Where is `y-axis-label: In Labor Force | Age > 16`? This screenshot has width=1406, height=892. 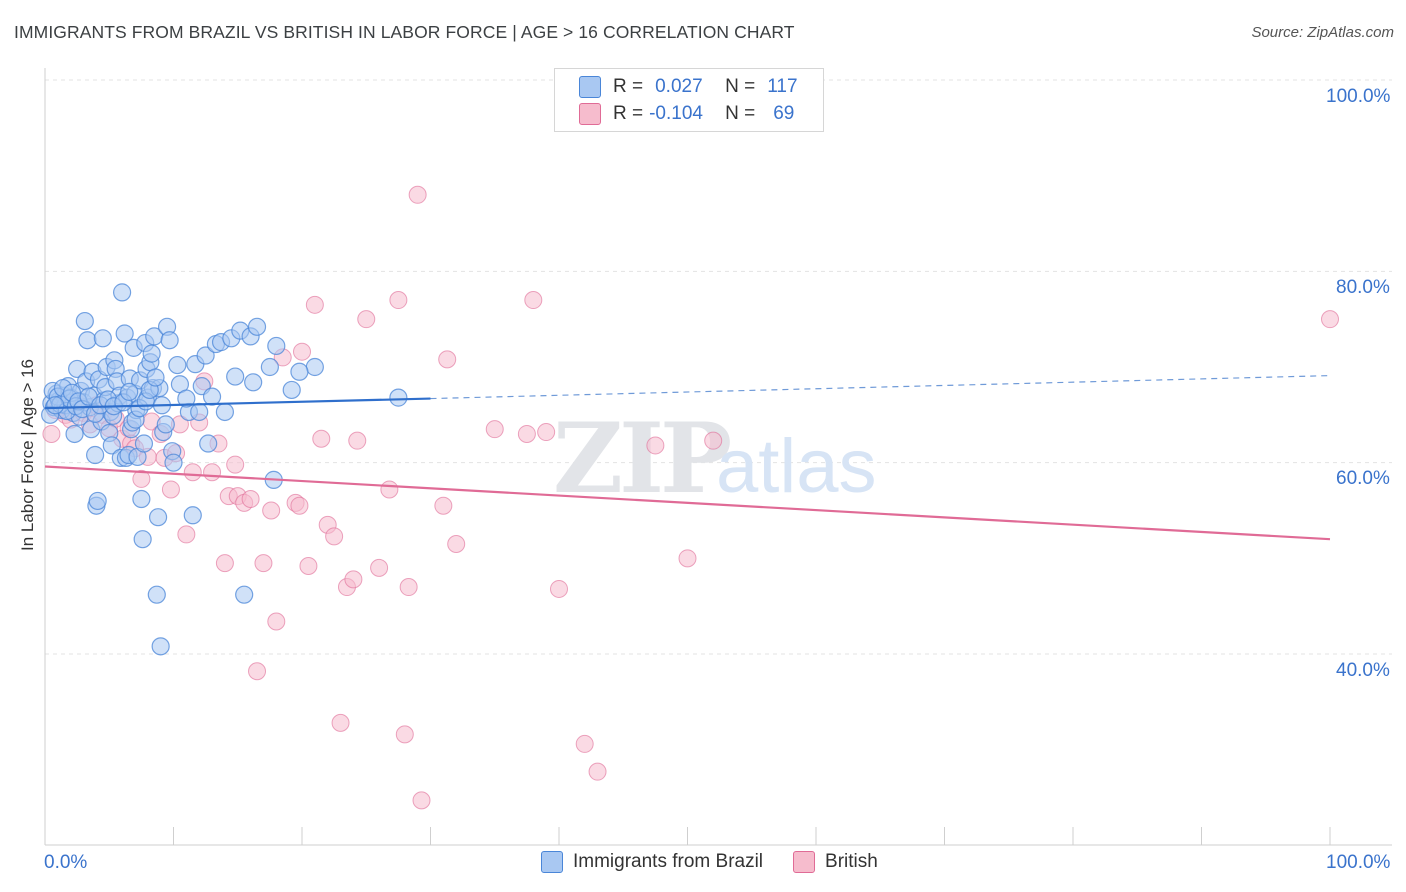 y-axis-label: In Labor Force | Age > 16 is located at coordinates (27, 455).